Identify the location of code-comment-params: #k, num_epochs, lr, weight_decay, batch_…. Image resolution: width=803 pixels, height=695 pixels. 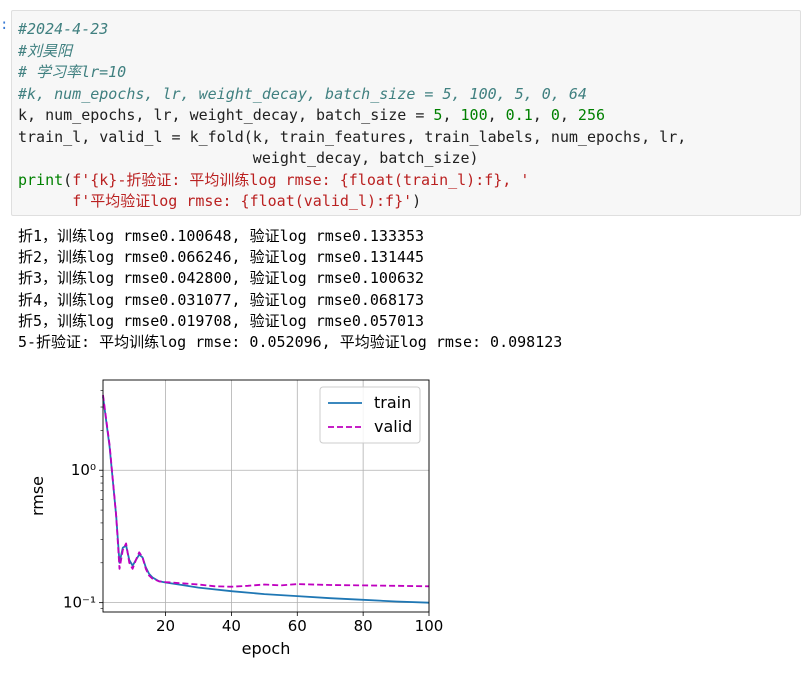
(302, 93).